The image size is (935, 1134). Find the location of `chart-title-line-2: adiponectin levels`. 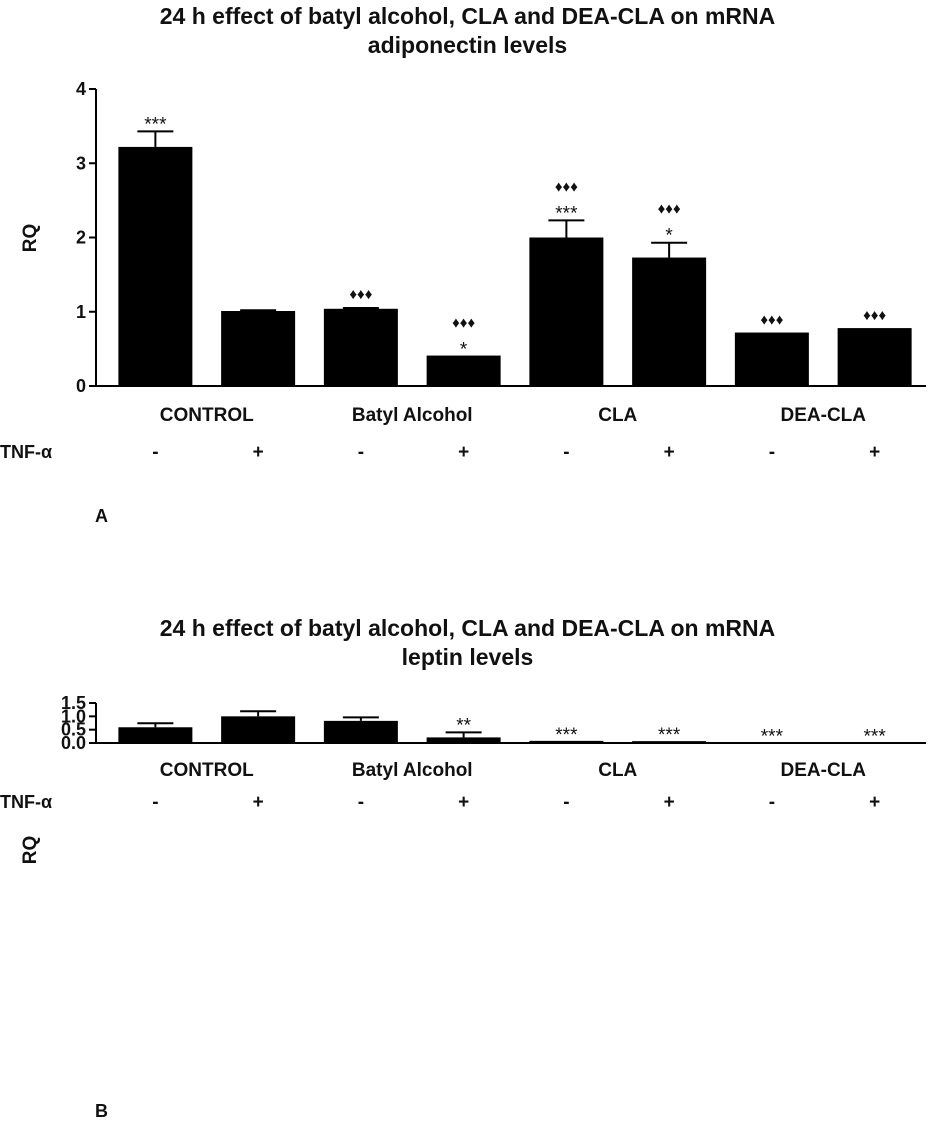

chart-title-line-2: adiponectin levels is located at coordinates (467, 45).